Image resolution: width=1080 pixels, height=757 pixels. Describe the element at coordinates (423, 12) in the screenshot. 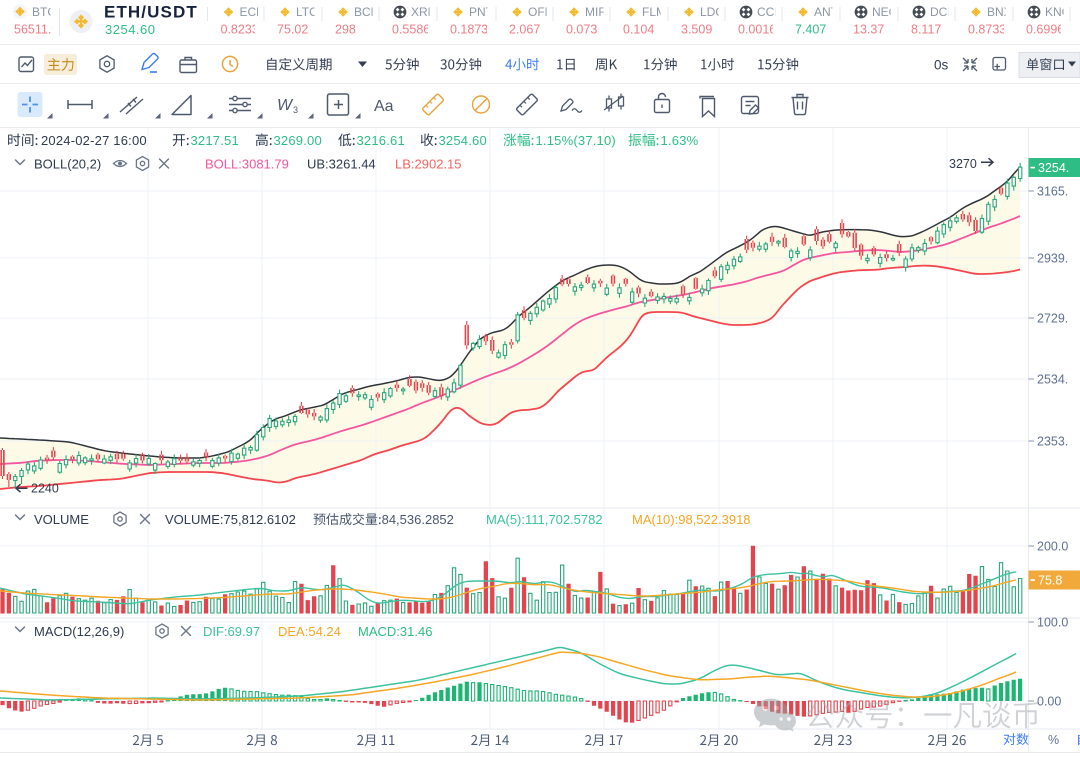

I see `svg-text: XRP` at that location.